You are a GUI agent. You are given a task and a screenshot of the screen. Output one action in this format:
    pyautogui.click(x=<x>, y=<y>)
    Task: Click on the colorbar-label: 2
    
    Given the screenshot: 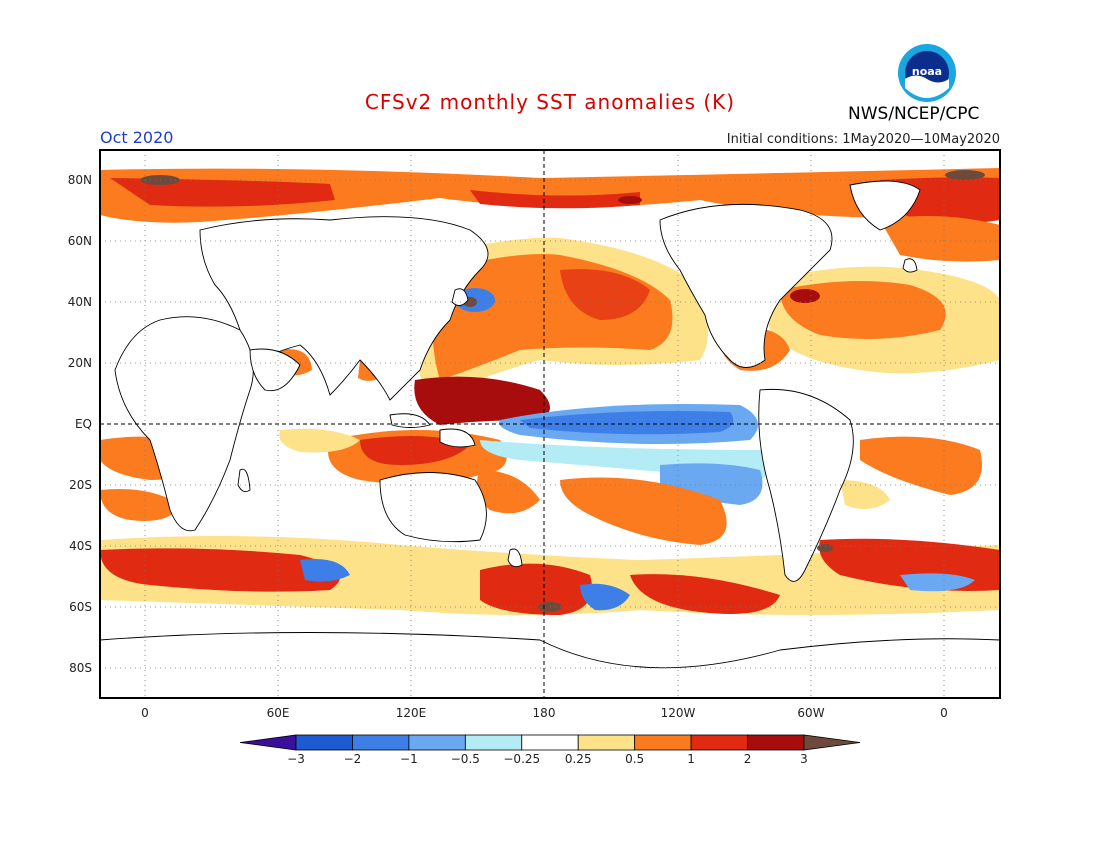 What is the action you would take?
    pyautogui.click(x=748, y=759)
    